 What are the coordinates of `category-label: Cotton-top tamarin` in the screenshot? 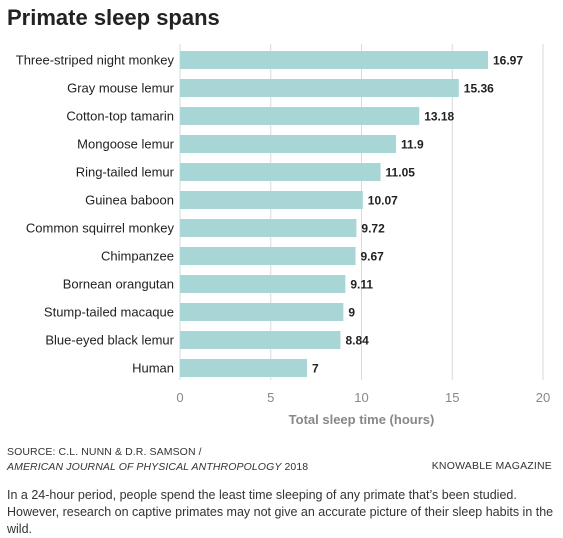 It's located at (120, 116).